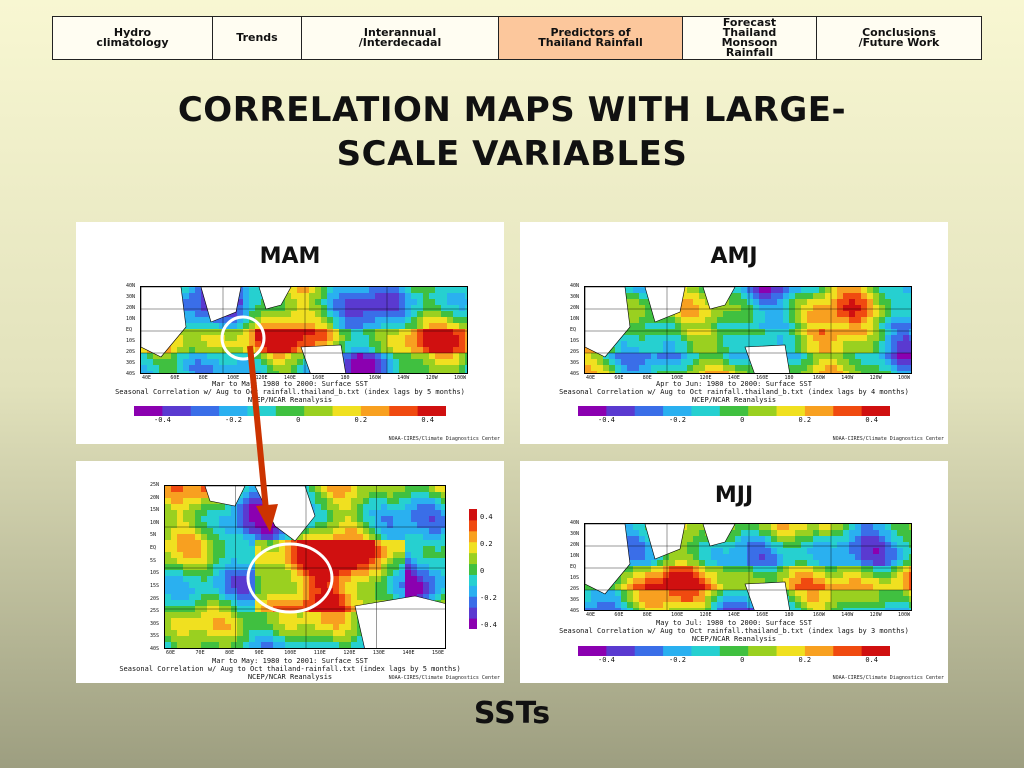 This screenshot has width=1024, height=768. Describe the element at coordinates (257, 38) in the screenshot. I see `tab-trends: Trends` at that location.